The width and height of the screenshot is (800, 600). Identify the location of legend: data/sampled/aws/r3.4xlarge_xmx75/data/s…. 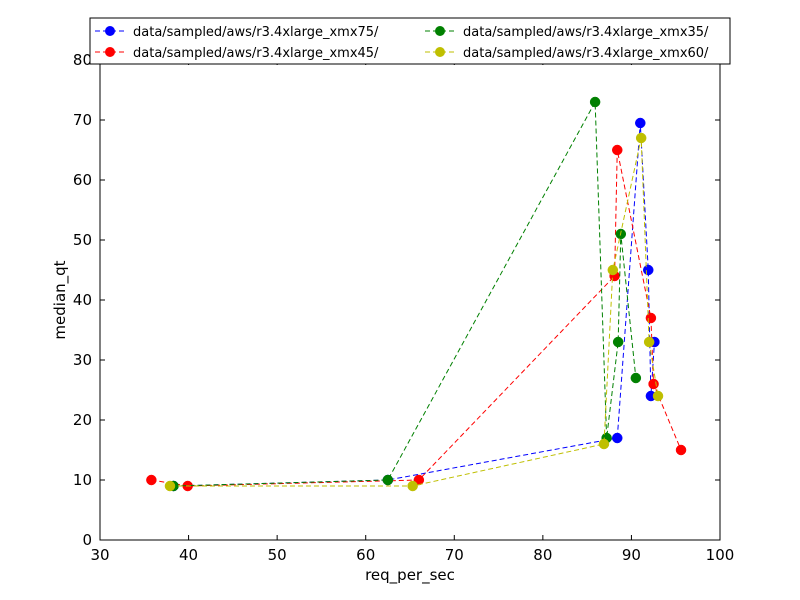
(410, 41).